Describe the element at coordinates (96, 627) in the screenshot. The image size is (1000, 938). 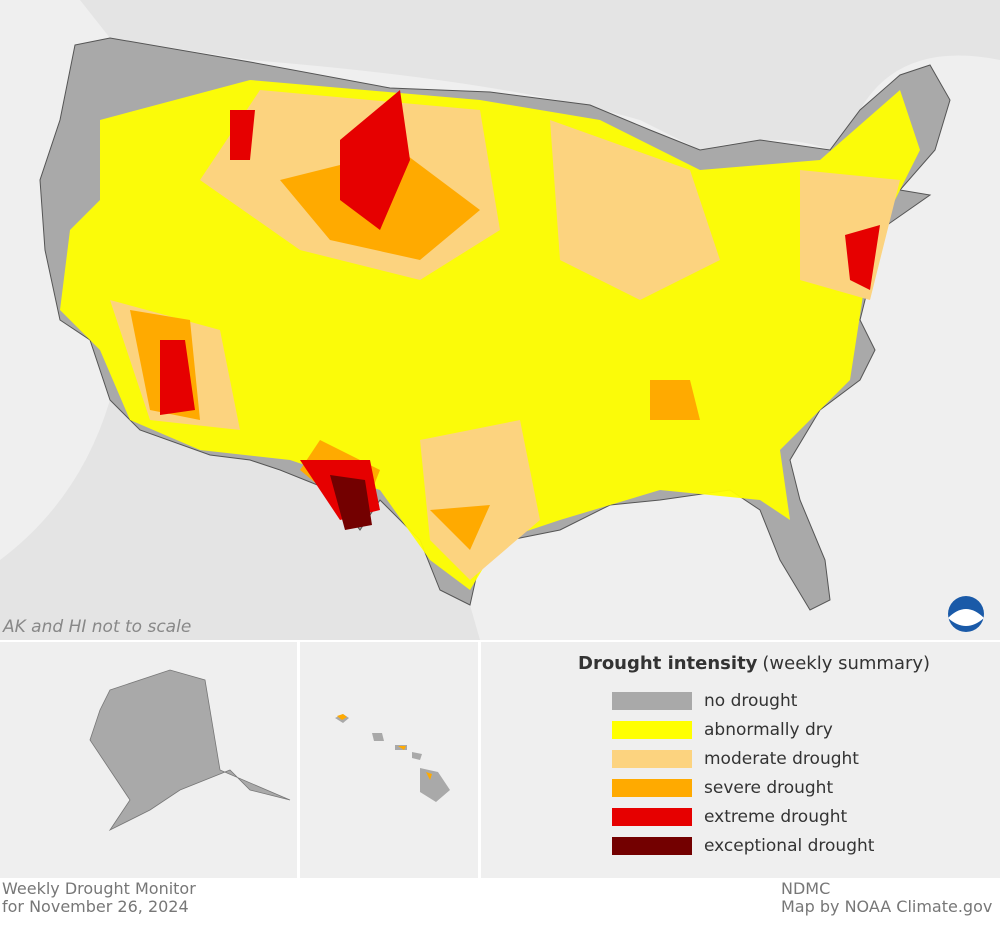
I see `scale-note: AK and HI not to scale` at that location.